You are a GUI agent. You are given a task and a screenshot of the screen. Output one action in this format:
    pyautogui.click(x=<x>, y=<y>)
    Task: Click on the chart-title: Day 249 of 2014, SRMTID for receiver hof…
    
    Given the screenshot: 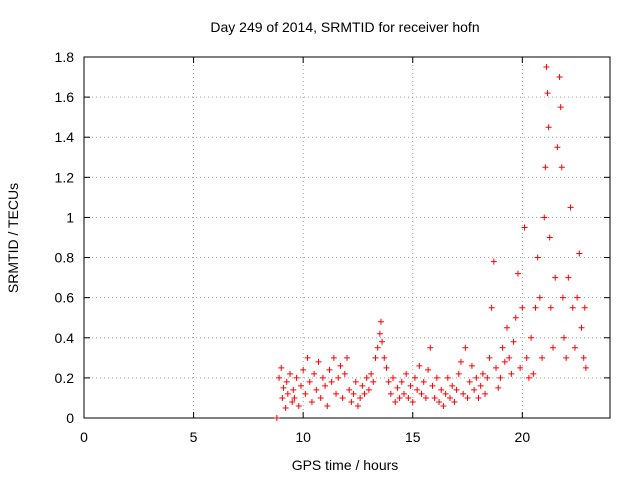 What is the action you would take?
    pyautogui.click(x=344, y=27)
    